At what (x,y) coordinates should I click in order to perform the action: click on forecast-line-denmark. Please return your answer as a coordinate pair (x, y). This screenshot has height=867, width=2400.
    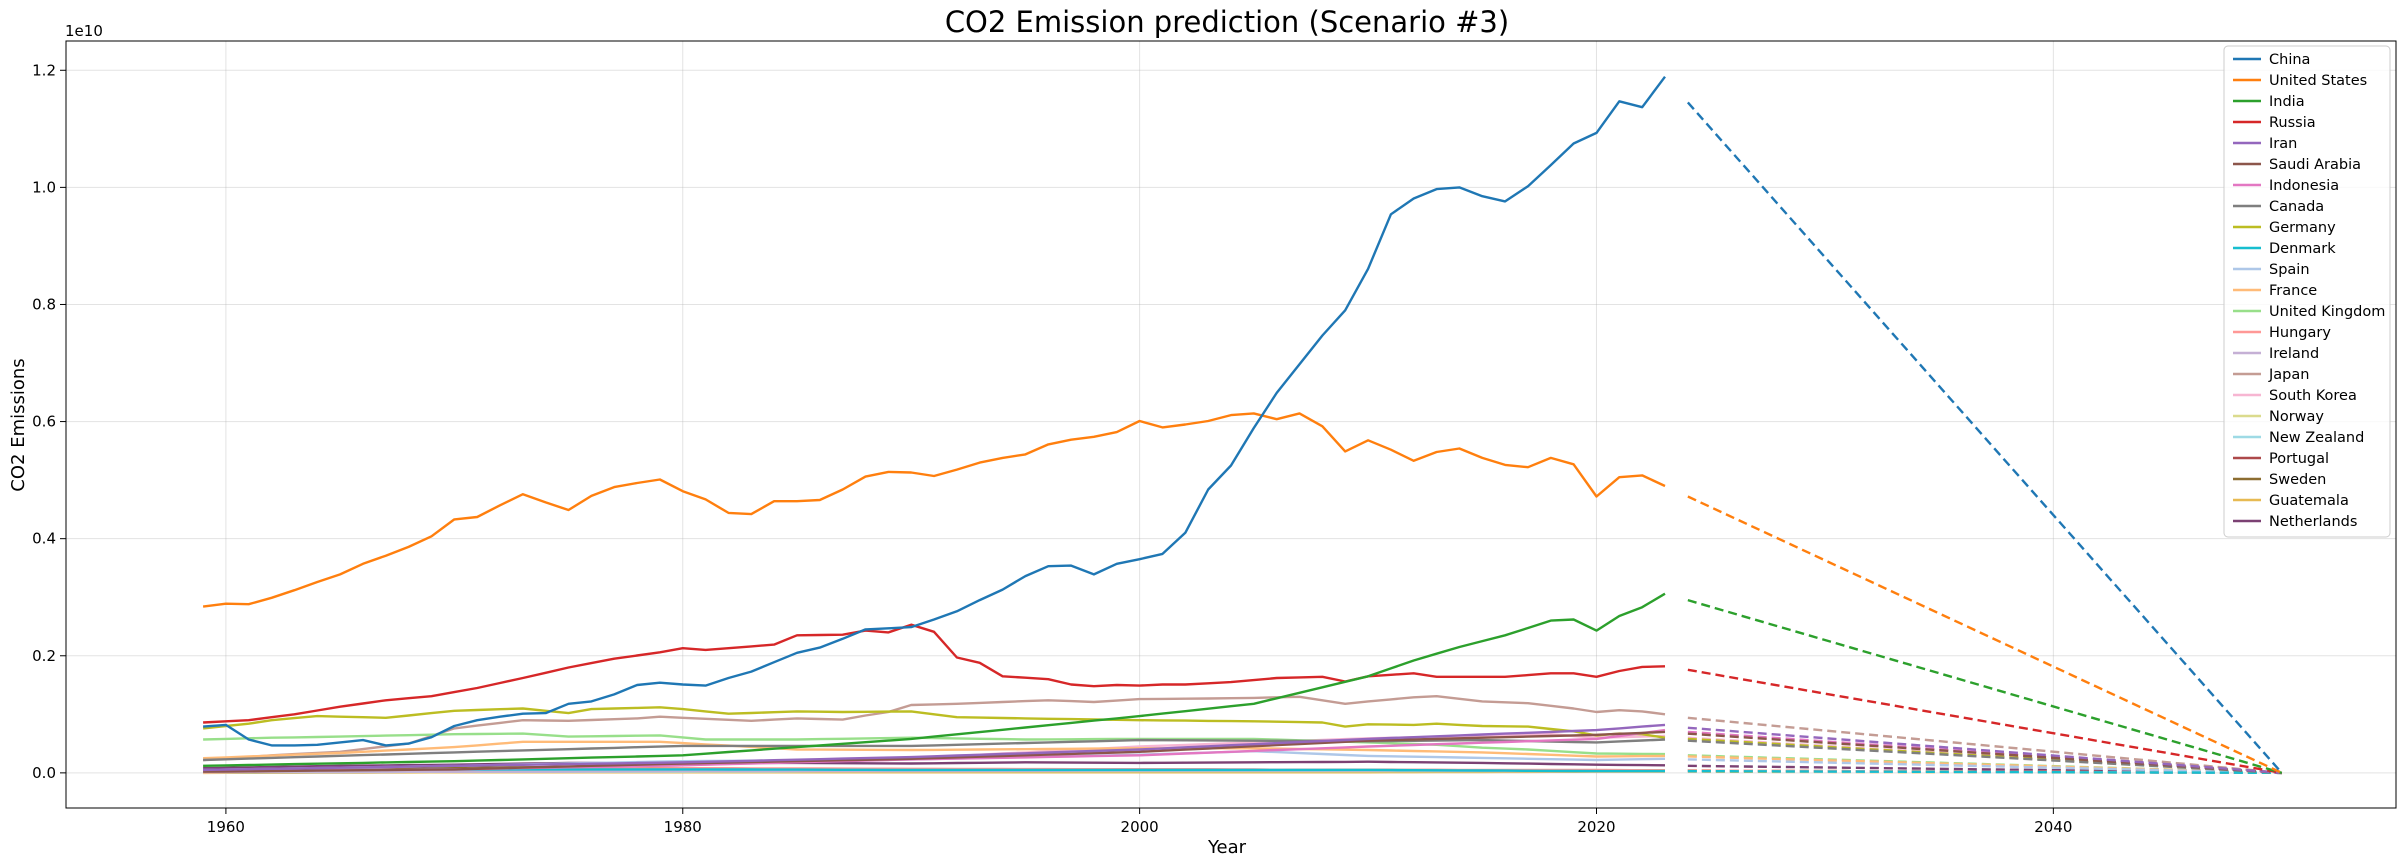
    Looking at the image, I should click on (1984, 772).